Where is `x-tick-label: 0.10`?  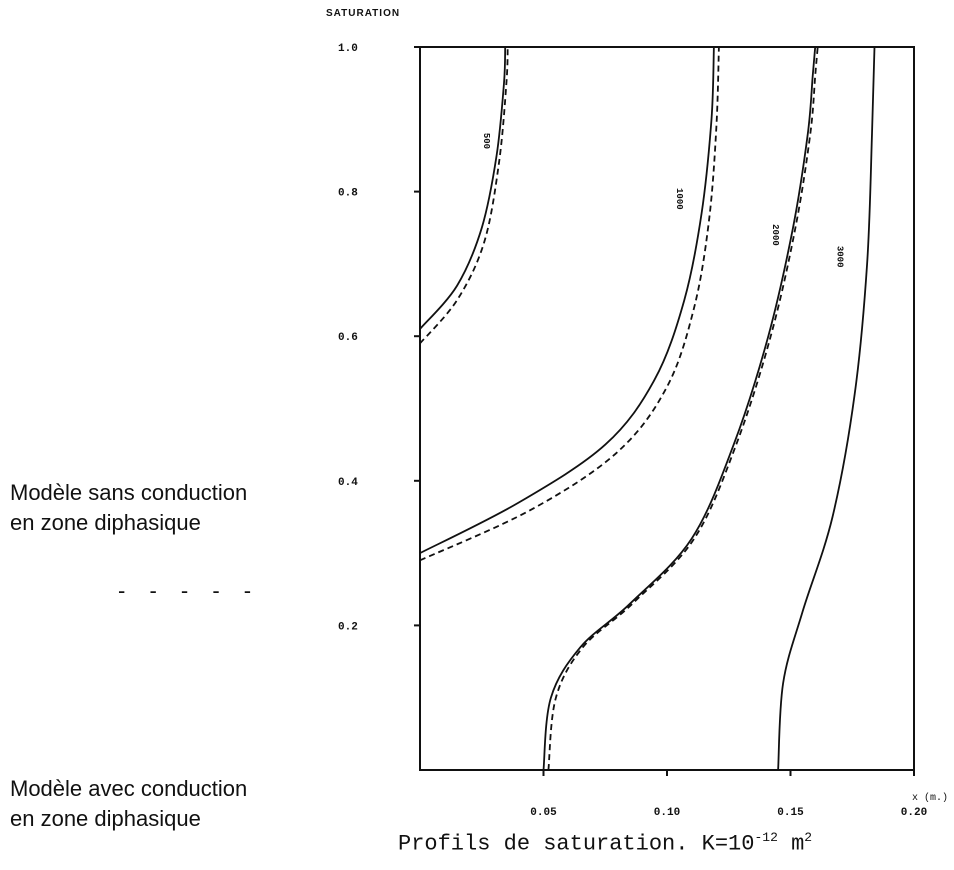 x-tick-label: 0.10 is located at coordinates (667, 813).